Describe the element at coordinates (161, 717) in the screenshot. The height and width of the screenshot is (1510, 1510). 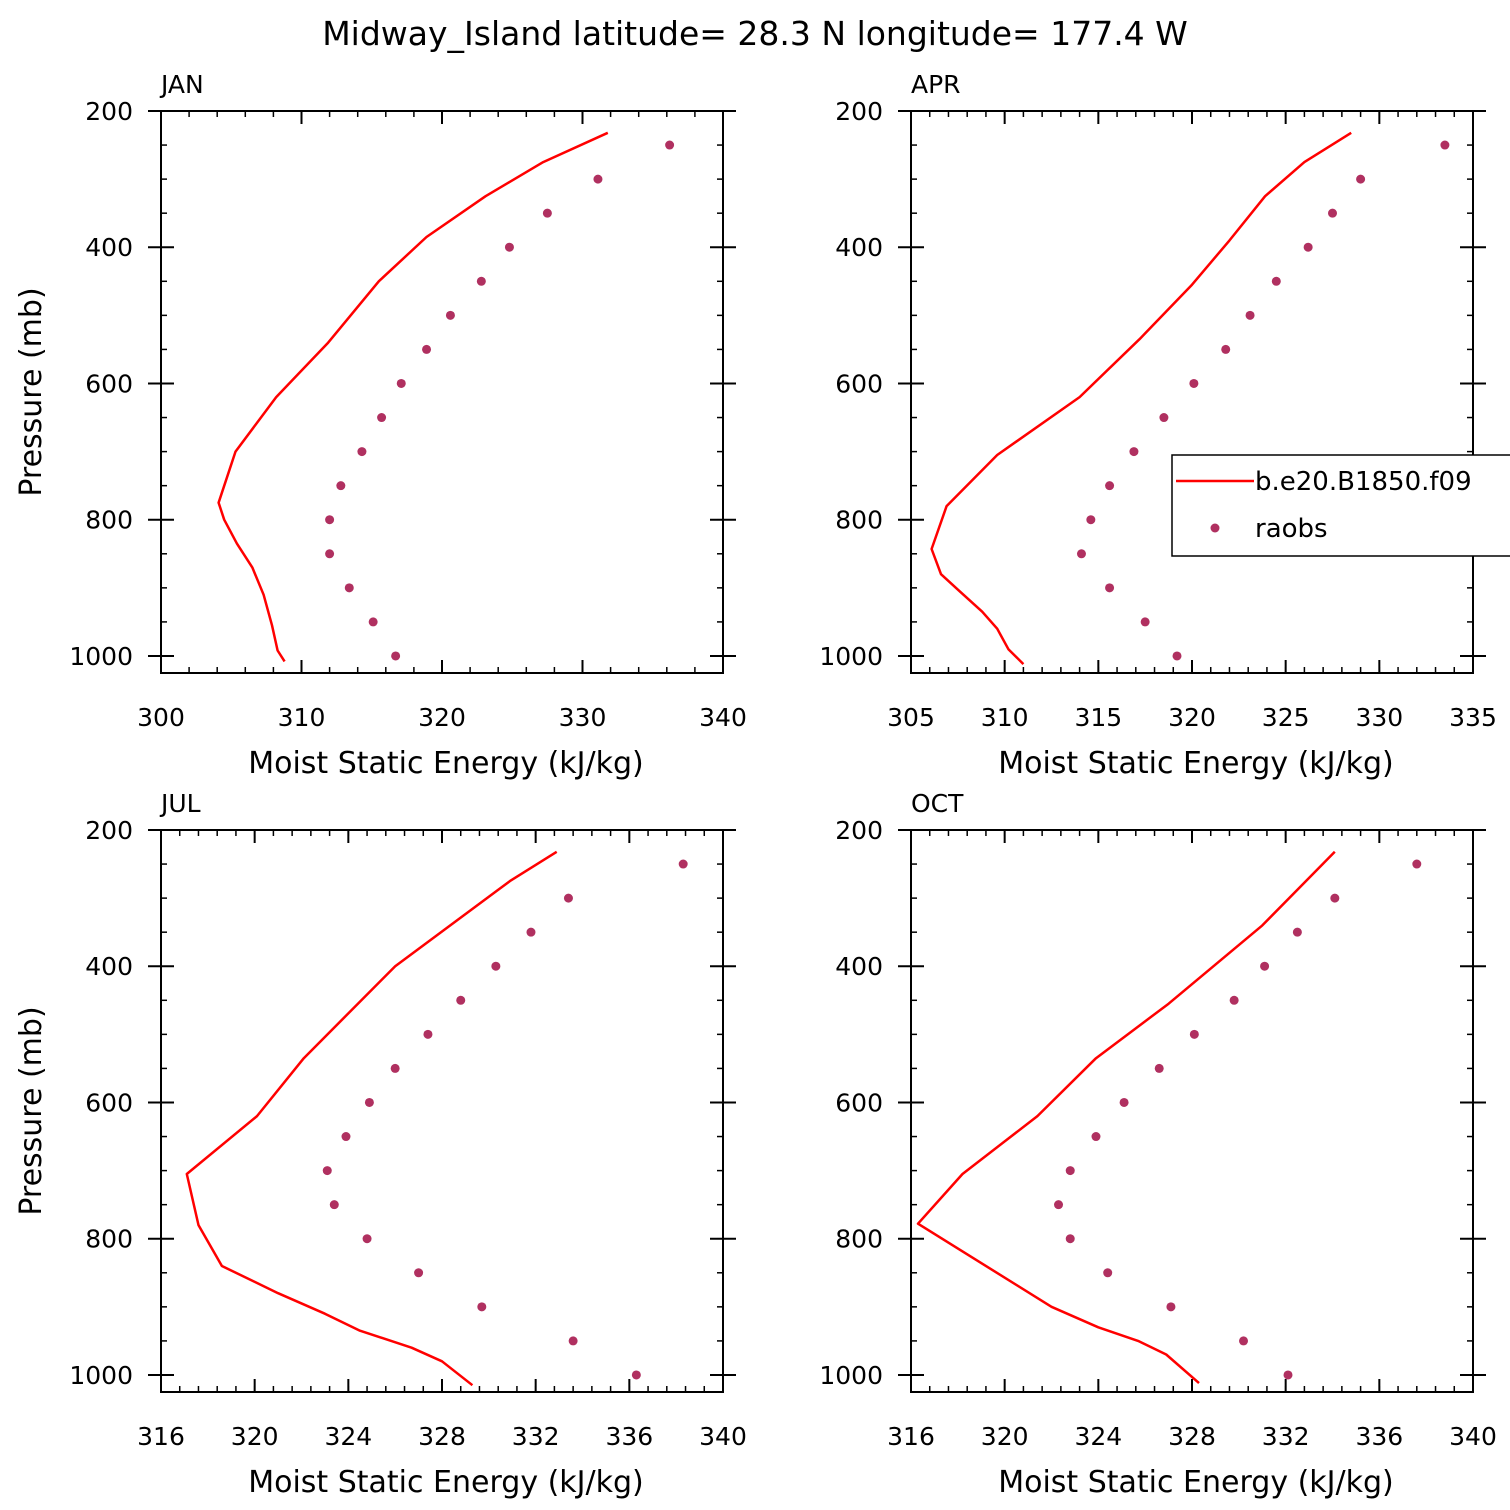
I see `x-tick-label: 300` at that location.